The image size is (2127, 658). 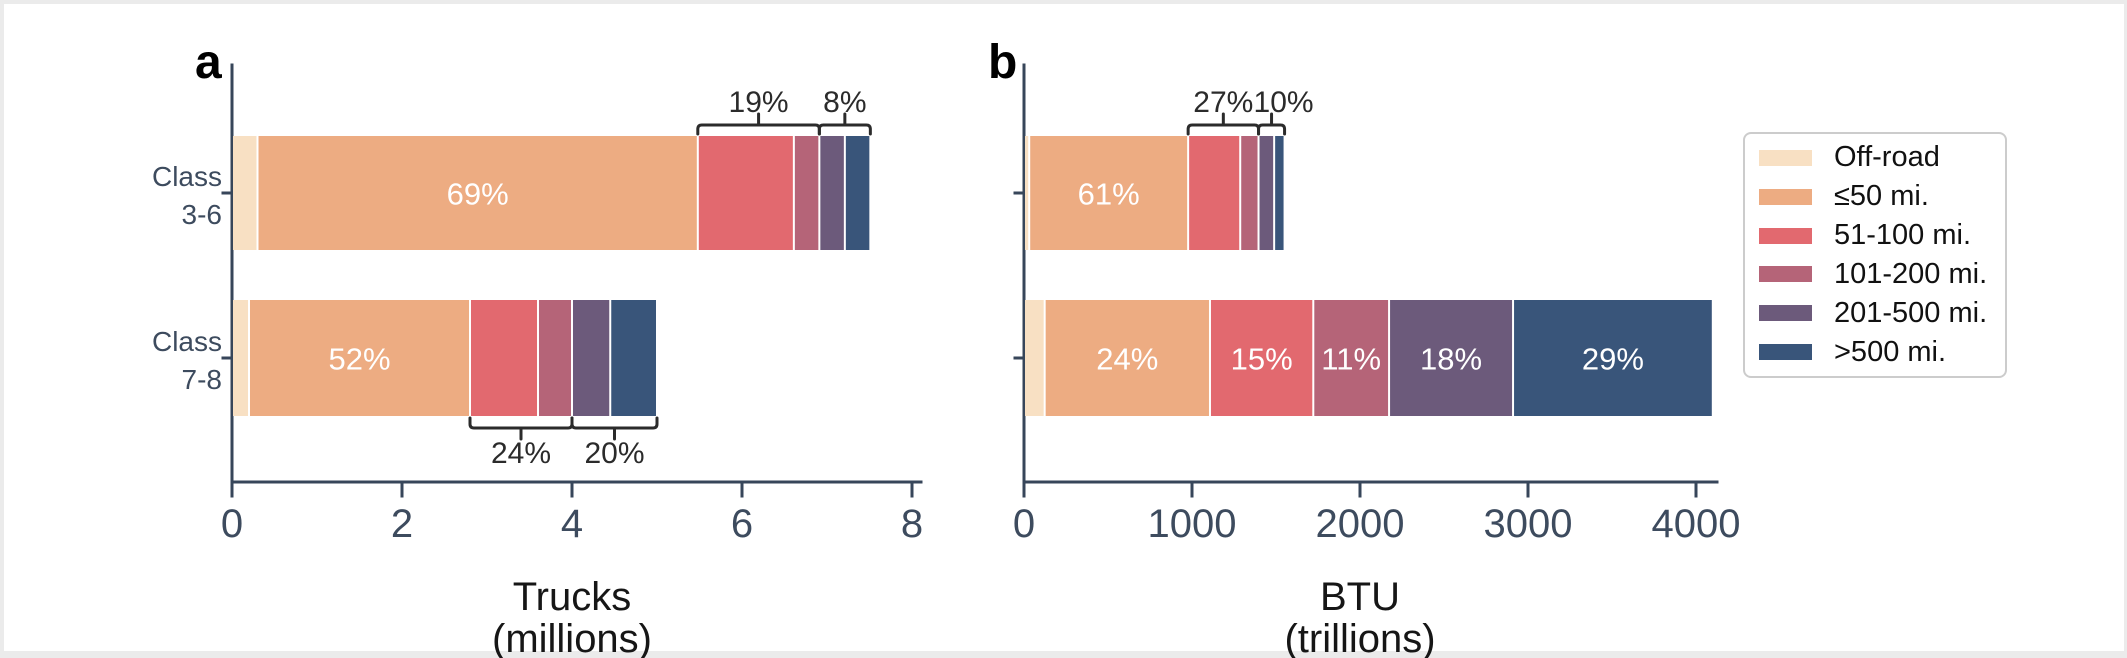 I want to click on legend-label: >500 mi., so click(x=1890, y=351).